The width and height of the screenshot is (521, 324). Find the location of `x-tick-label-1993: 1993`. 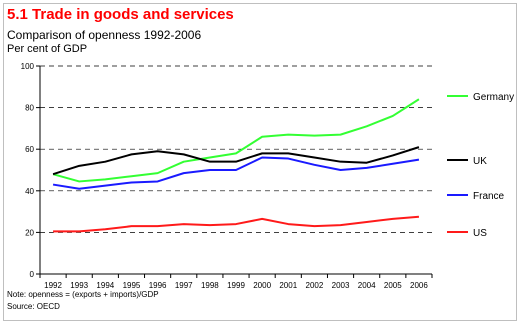

x-tick-label-1993: 1993 is located at coordinates (79, 285).